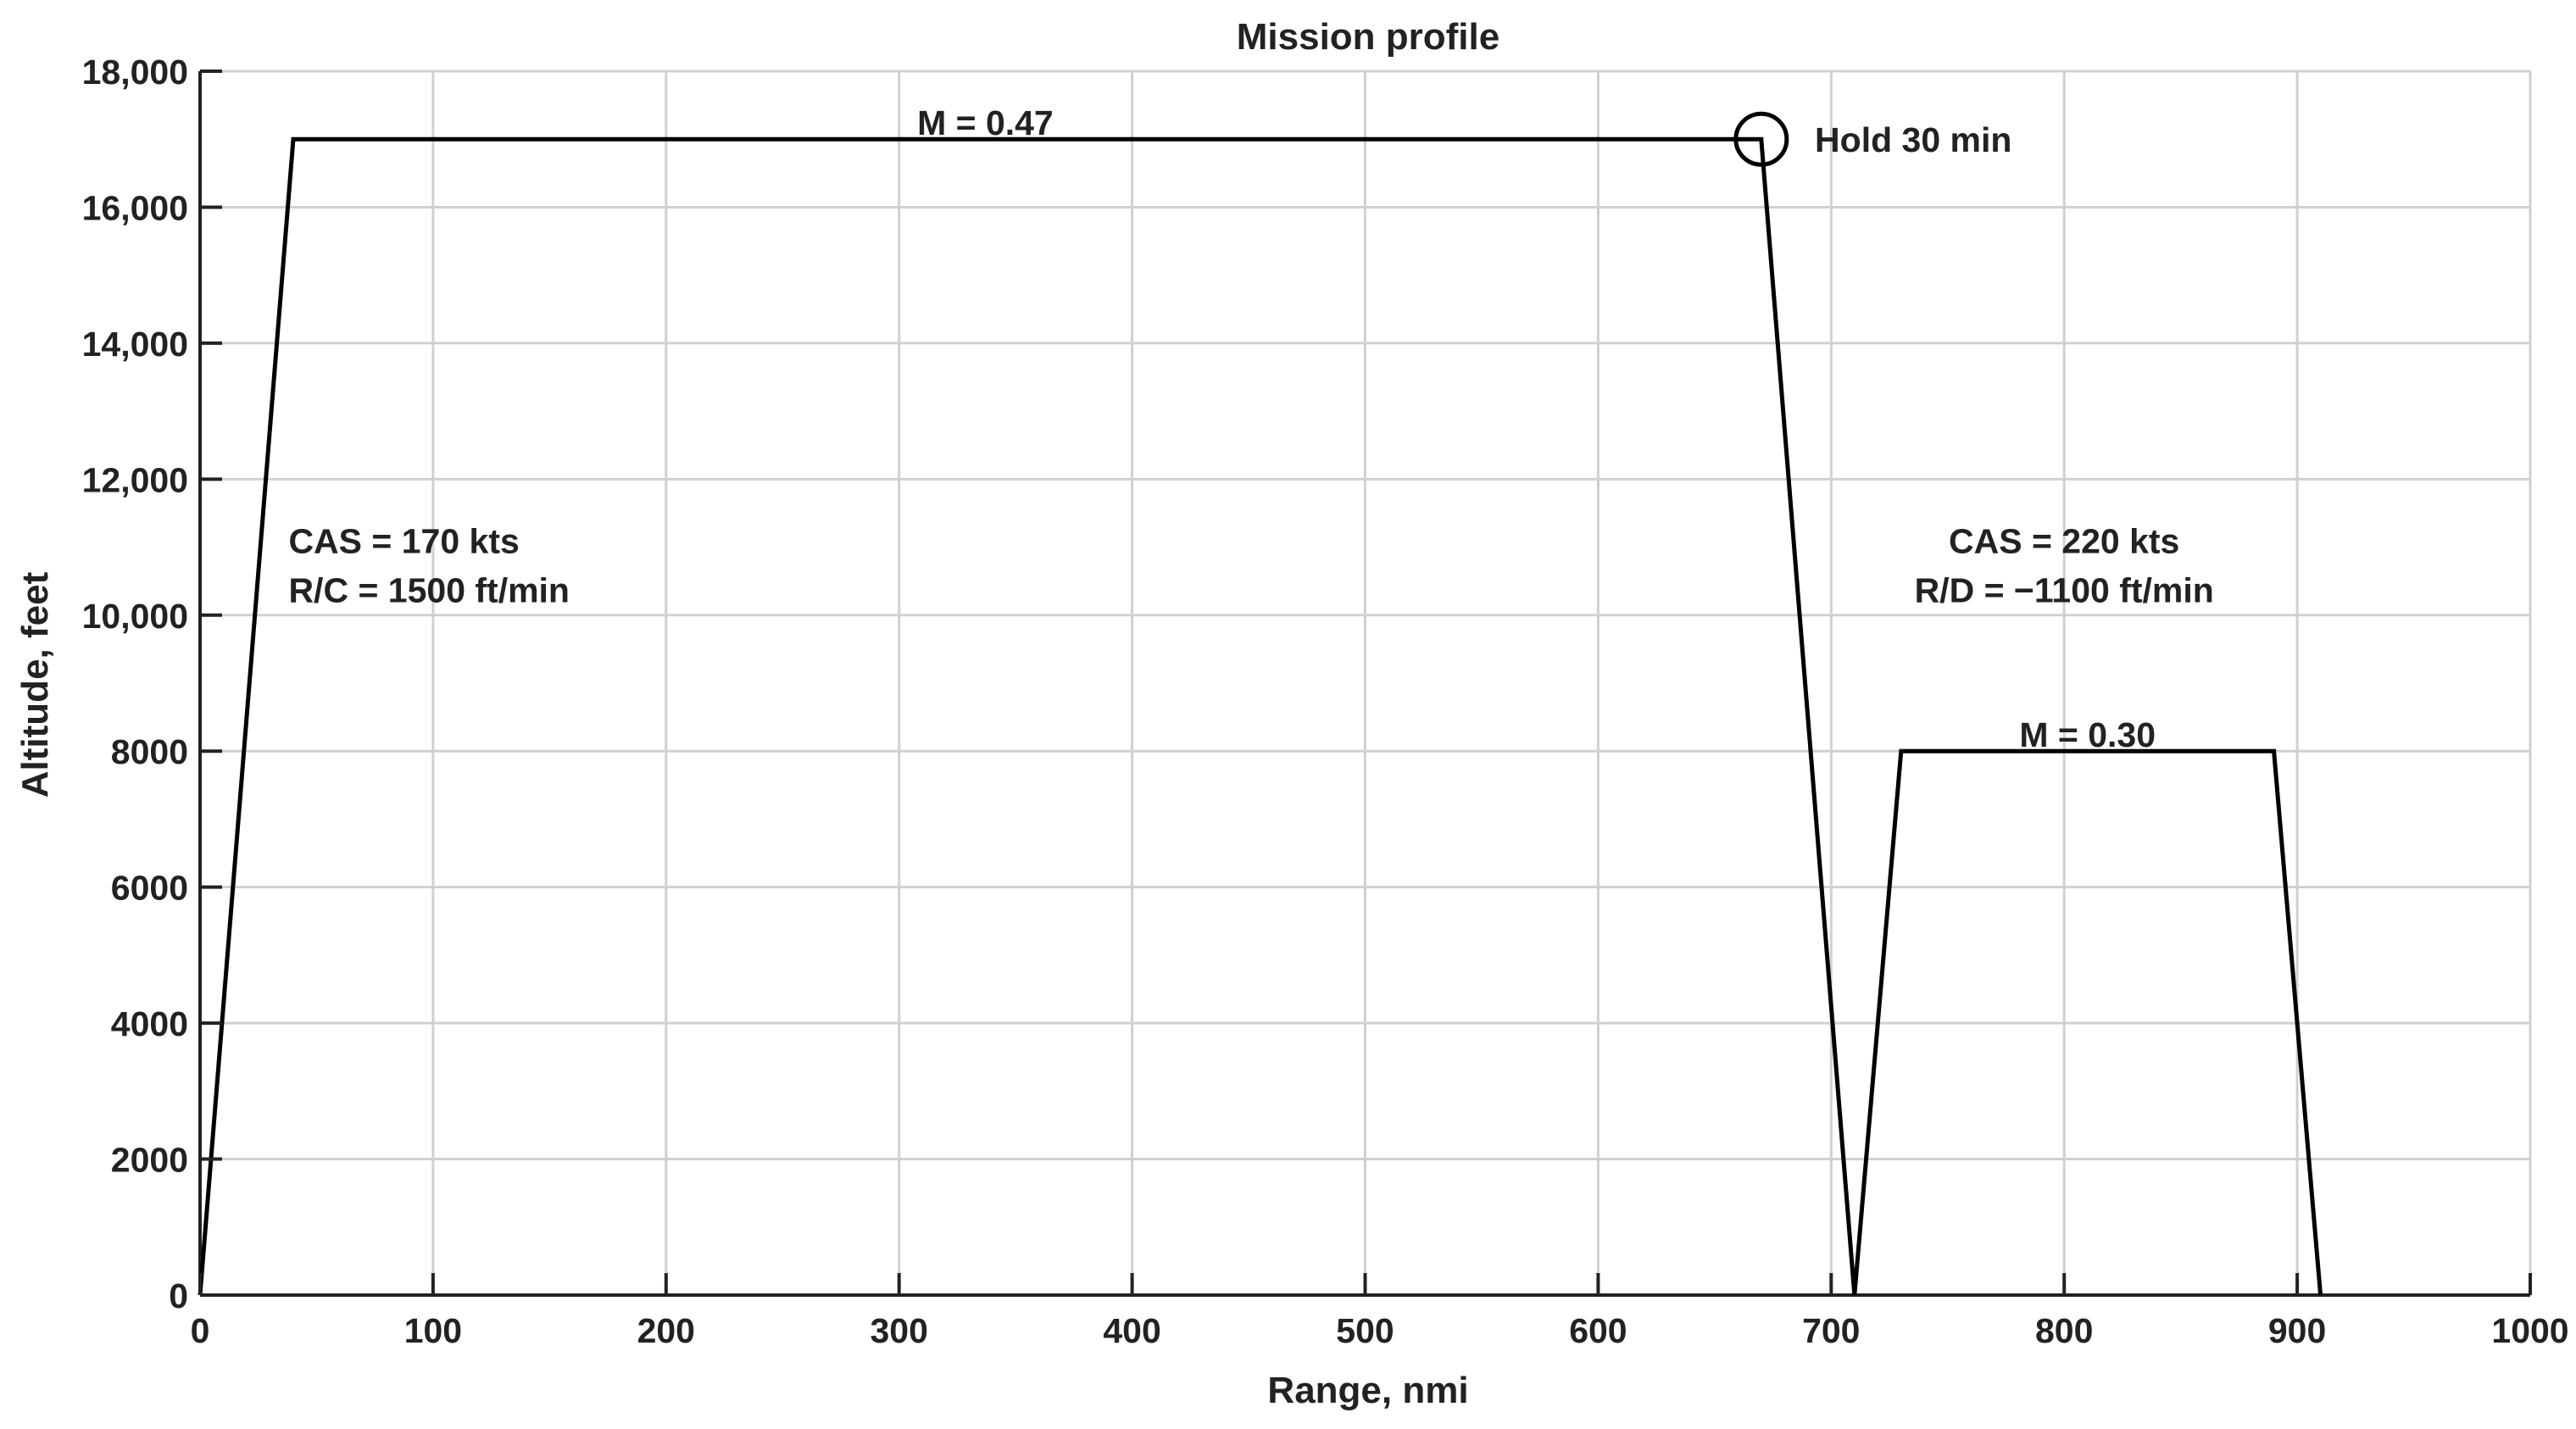  I want to click on y-axis-label: Altitude, feet, so click(35, 684).